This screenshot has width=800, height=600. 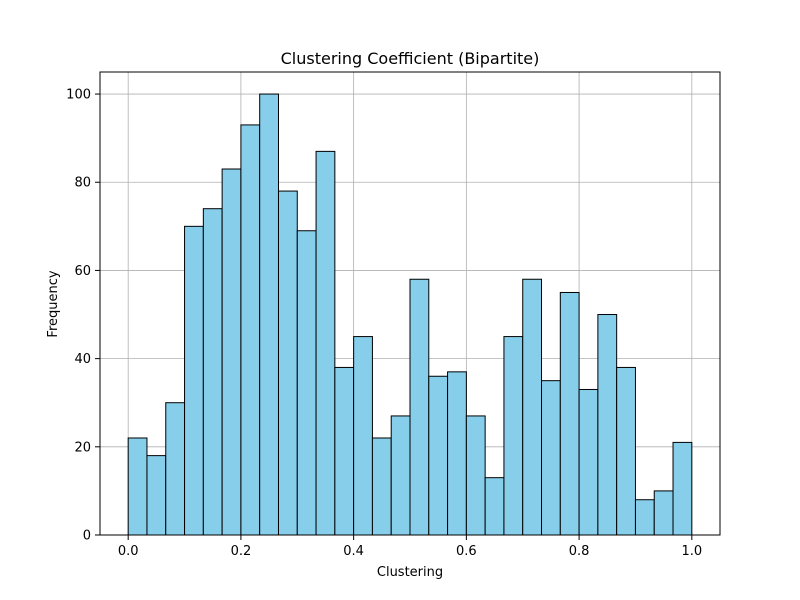 I want to click on x-axis-label: Clustering, so click(x=410, y=572).